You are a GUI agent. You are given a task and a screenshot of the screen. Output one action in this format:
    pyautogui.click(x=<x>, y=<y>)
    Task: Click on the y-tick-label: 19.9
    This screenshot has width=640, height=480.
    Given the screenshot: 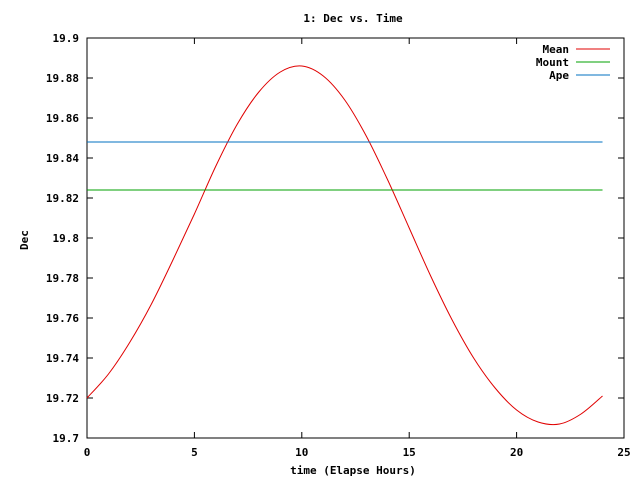 What is the action you would take?
    pyautogui.click(x=66, y=38)
    